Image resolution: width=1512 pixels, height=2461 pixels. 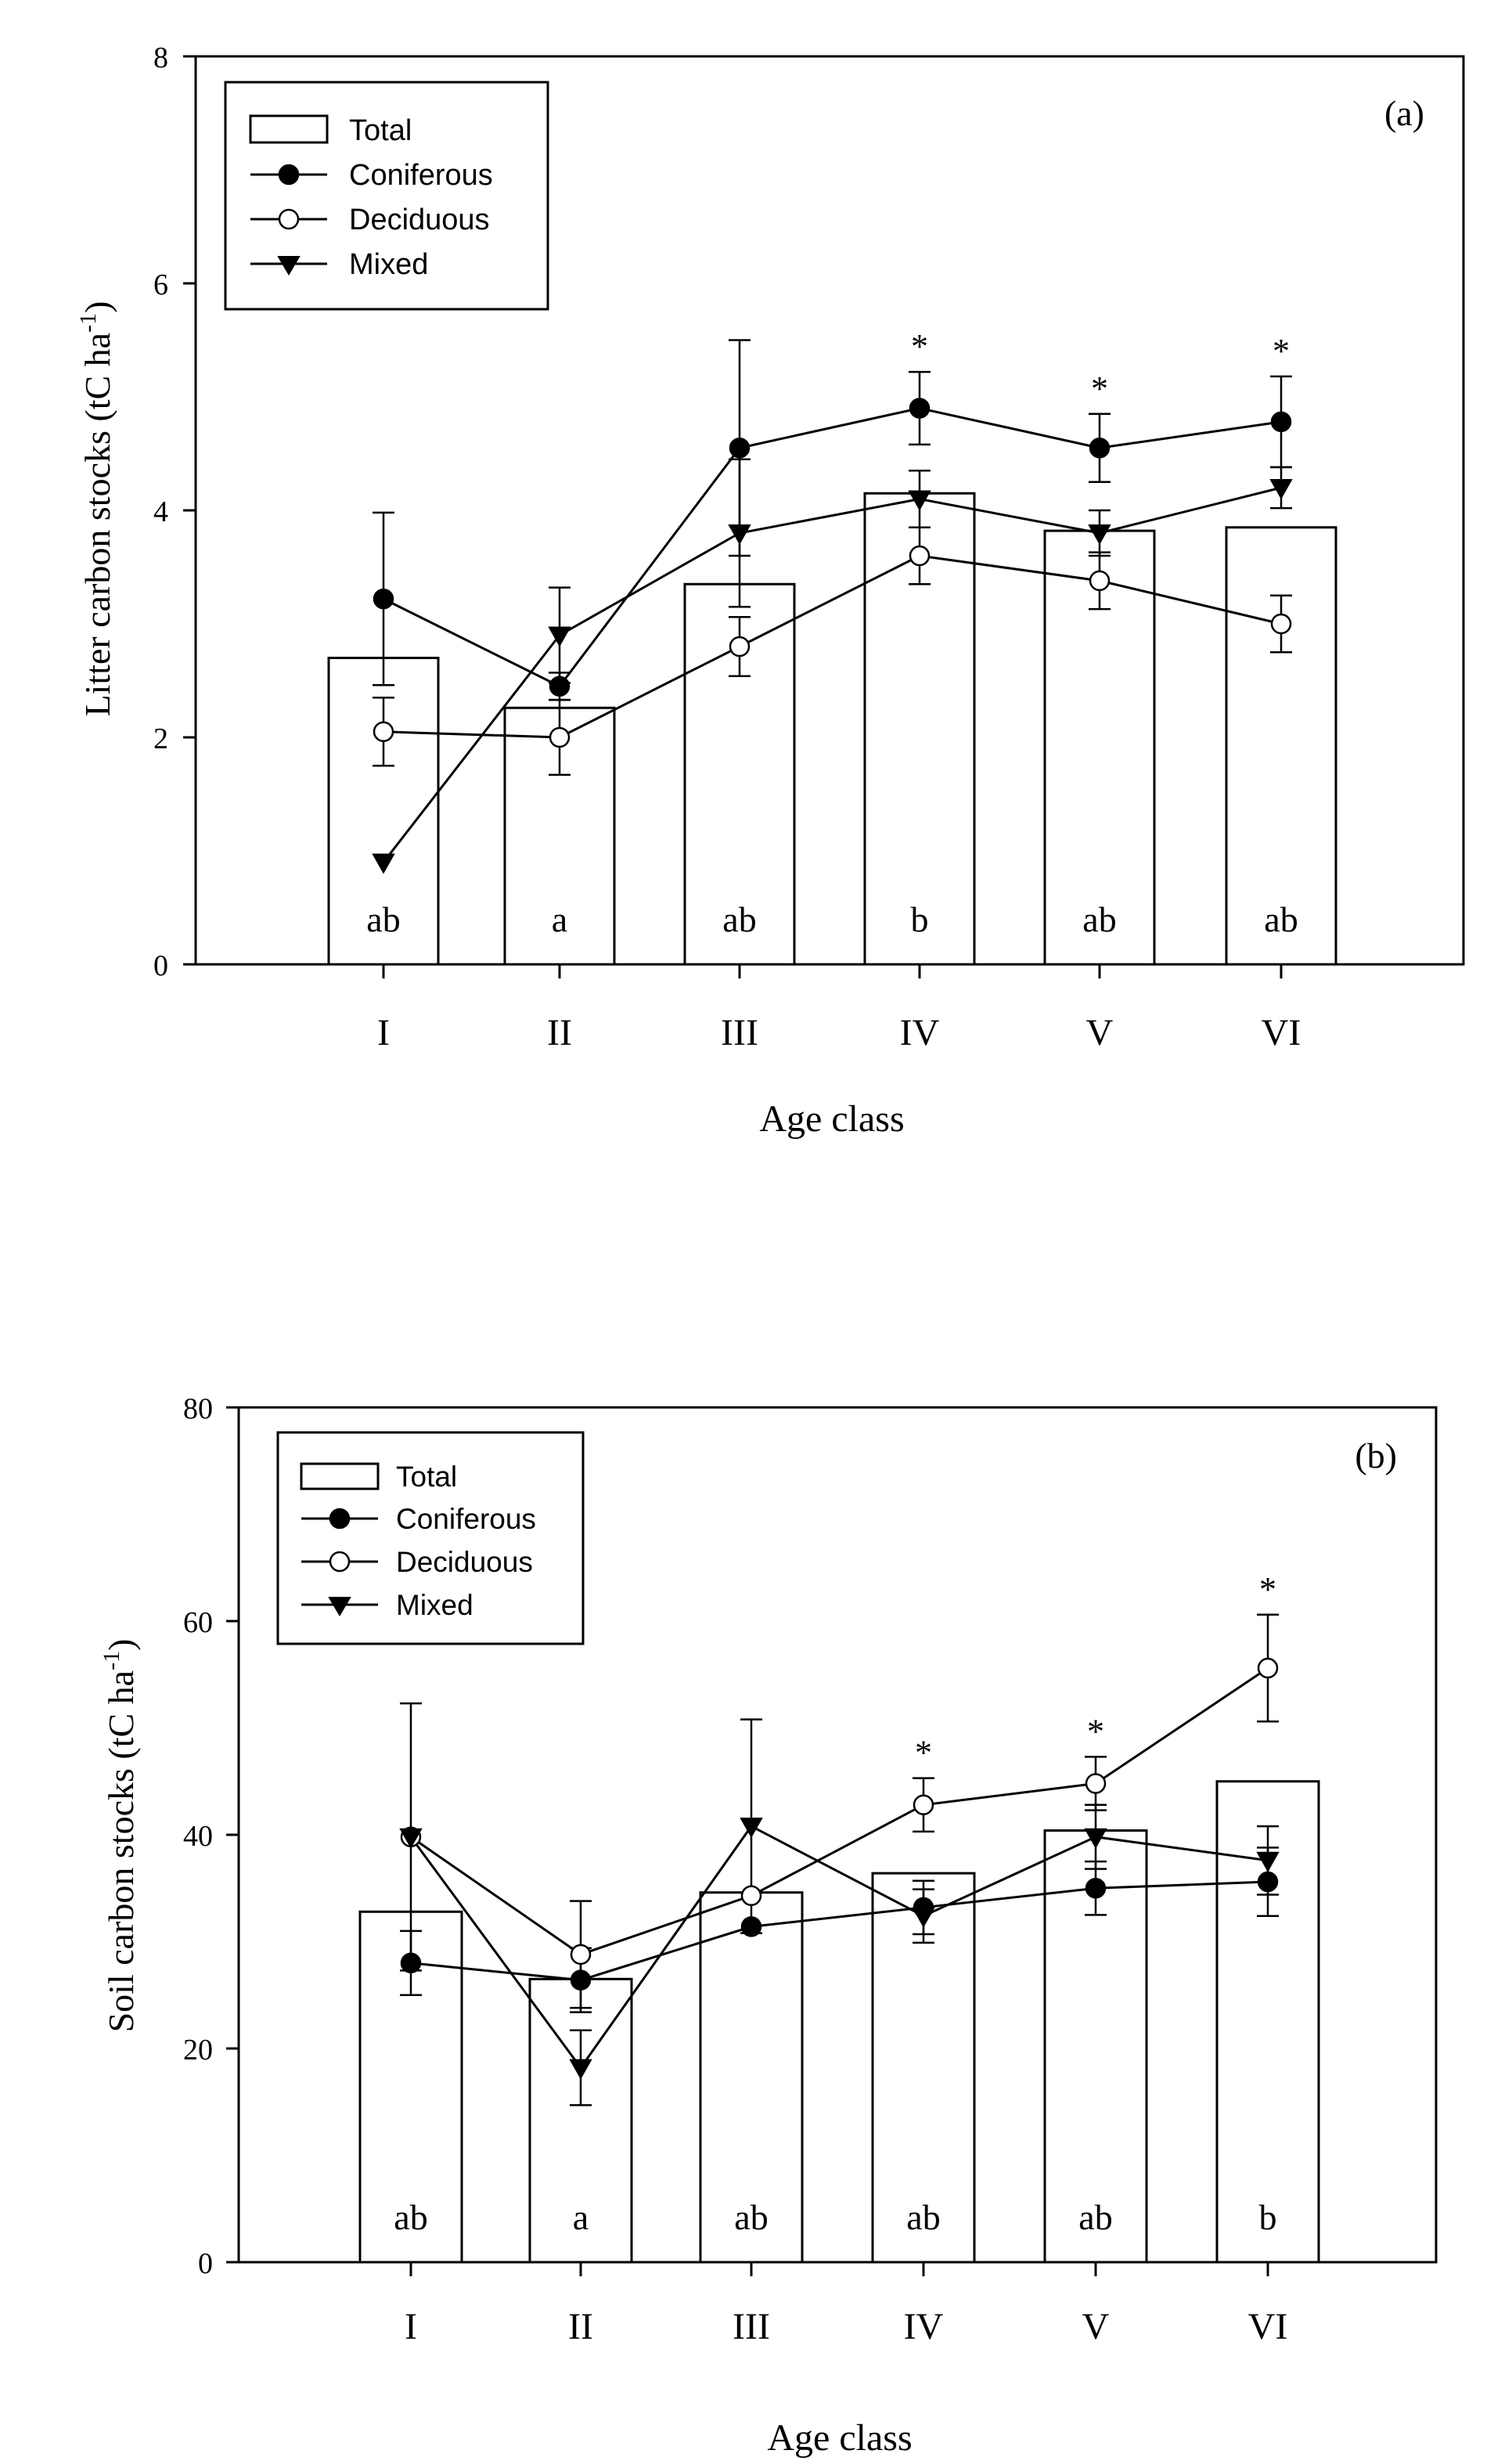 What do you see at coordinates (581, 2217) in the screenshot?
I see `panel-b-bar-letter: a` at bounding box center [581, 2217].